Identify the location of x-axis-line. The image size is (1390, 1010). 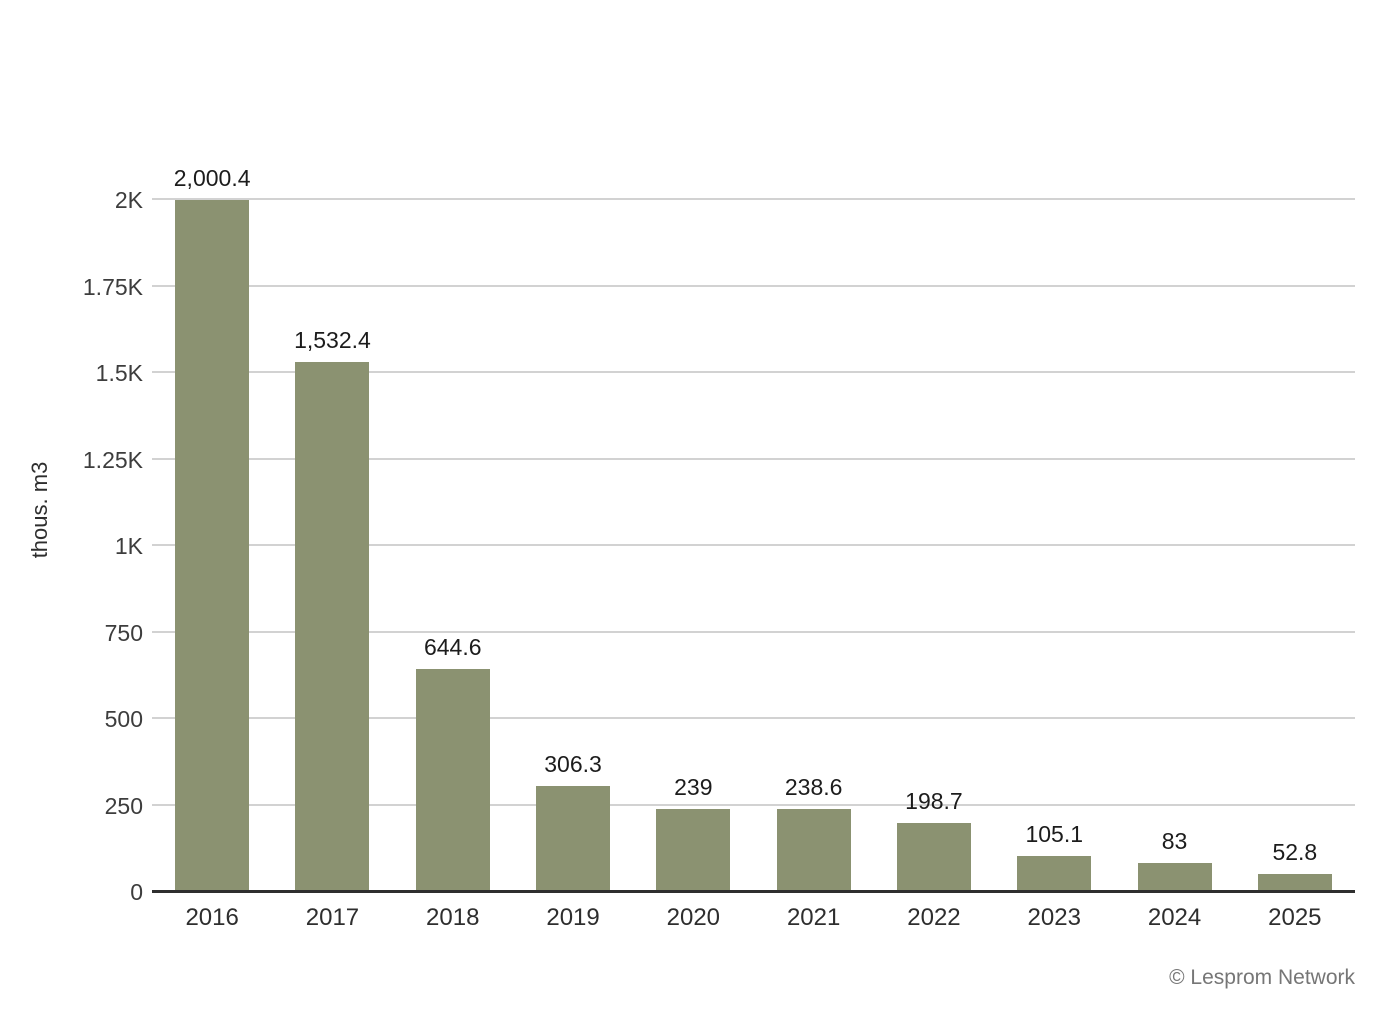
(753, 891).